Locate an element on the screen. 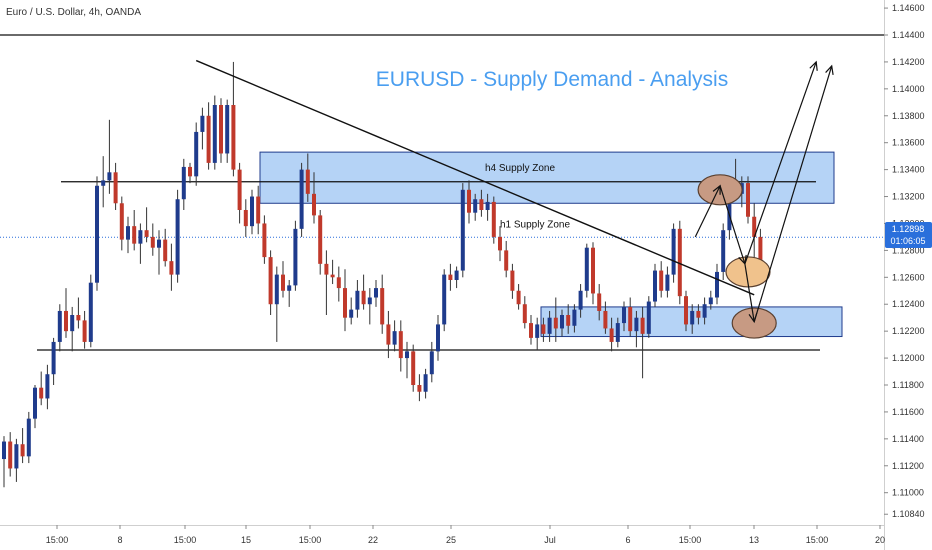  time-axis: 15:00 8 15:00 15 15:00 22 25 Jul 6 15:00 13 15:00 20 is located at coordinates (465, 535).